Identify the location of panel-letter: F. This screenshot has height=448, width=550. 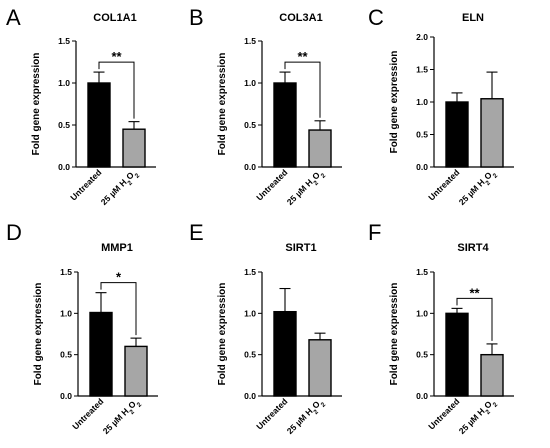
(374, 232).